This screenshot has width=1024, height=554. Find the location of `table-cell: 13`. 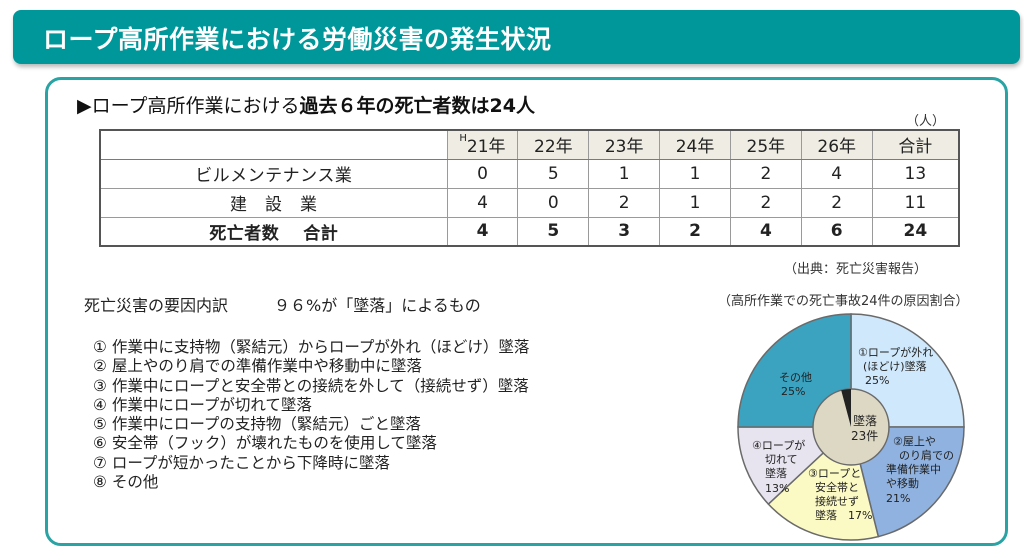

table-cell: 13 is located at coordinates (915, 173).